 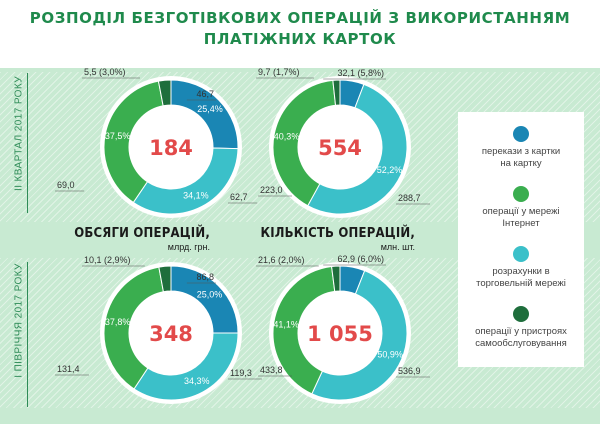 What do you see at coordinates (205, 94) in the screenshot?
I see `slice-value-label: 46,7` at bounding box center [205, 94].